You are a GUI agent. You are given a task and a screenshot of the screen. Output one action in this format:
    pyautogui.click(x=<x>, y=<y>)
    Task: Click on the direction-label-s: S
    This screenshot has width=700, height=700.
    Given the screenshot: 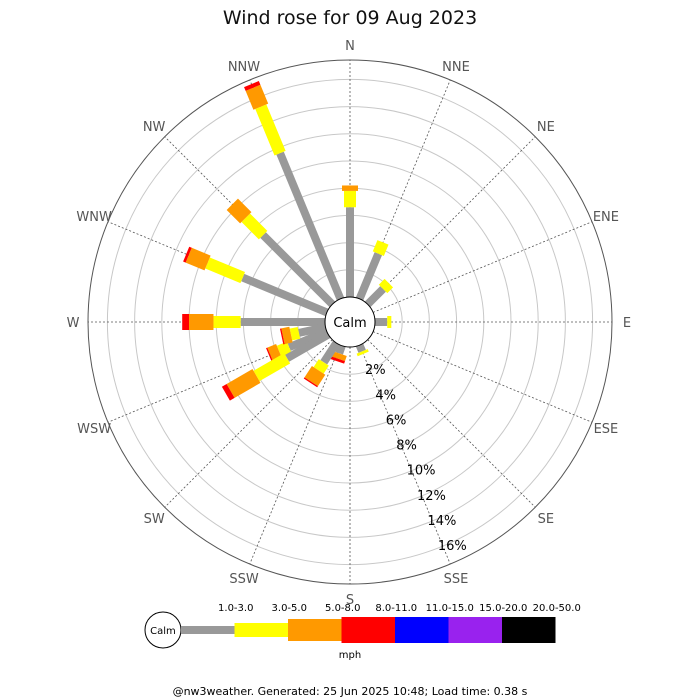 What is the action you would take?
    pyautogui.click(x=350, y=600)
    